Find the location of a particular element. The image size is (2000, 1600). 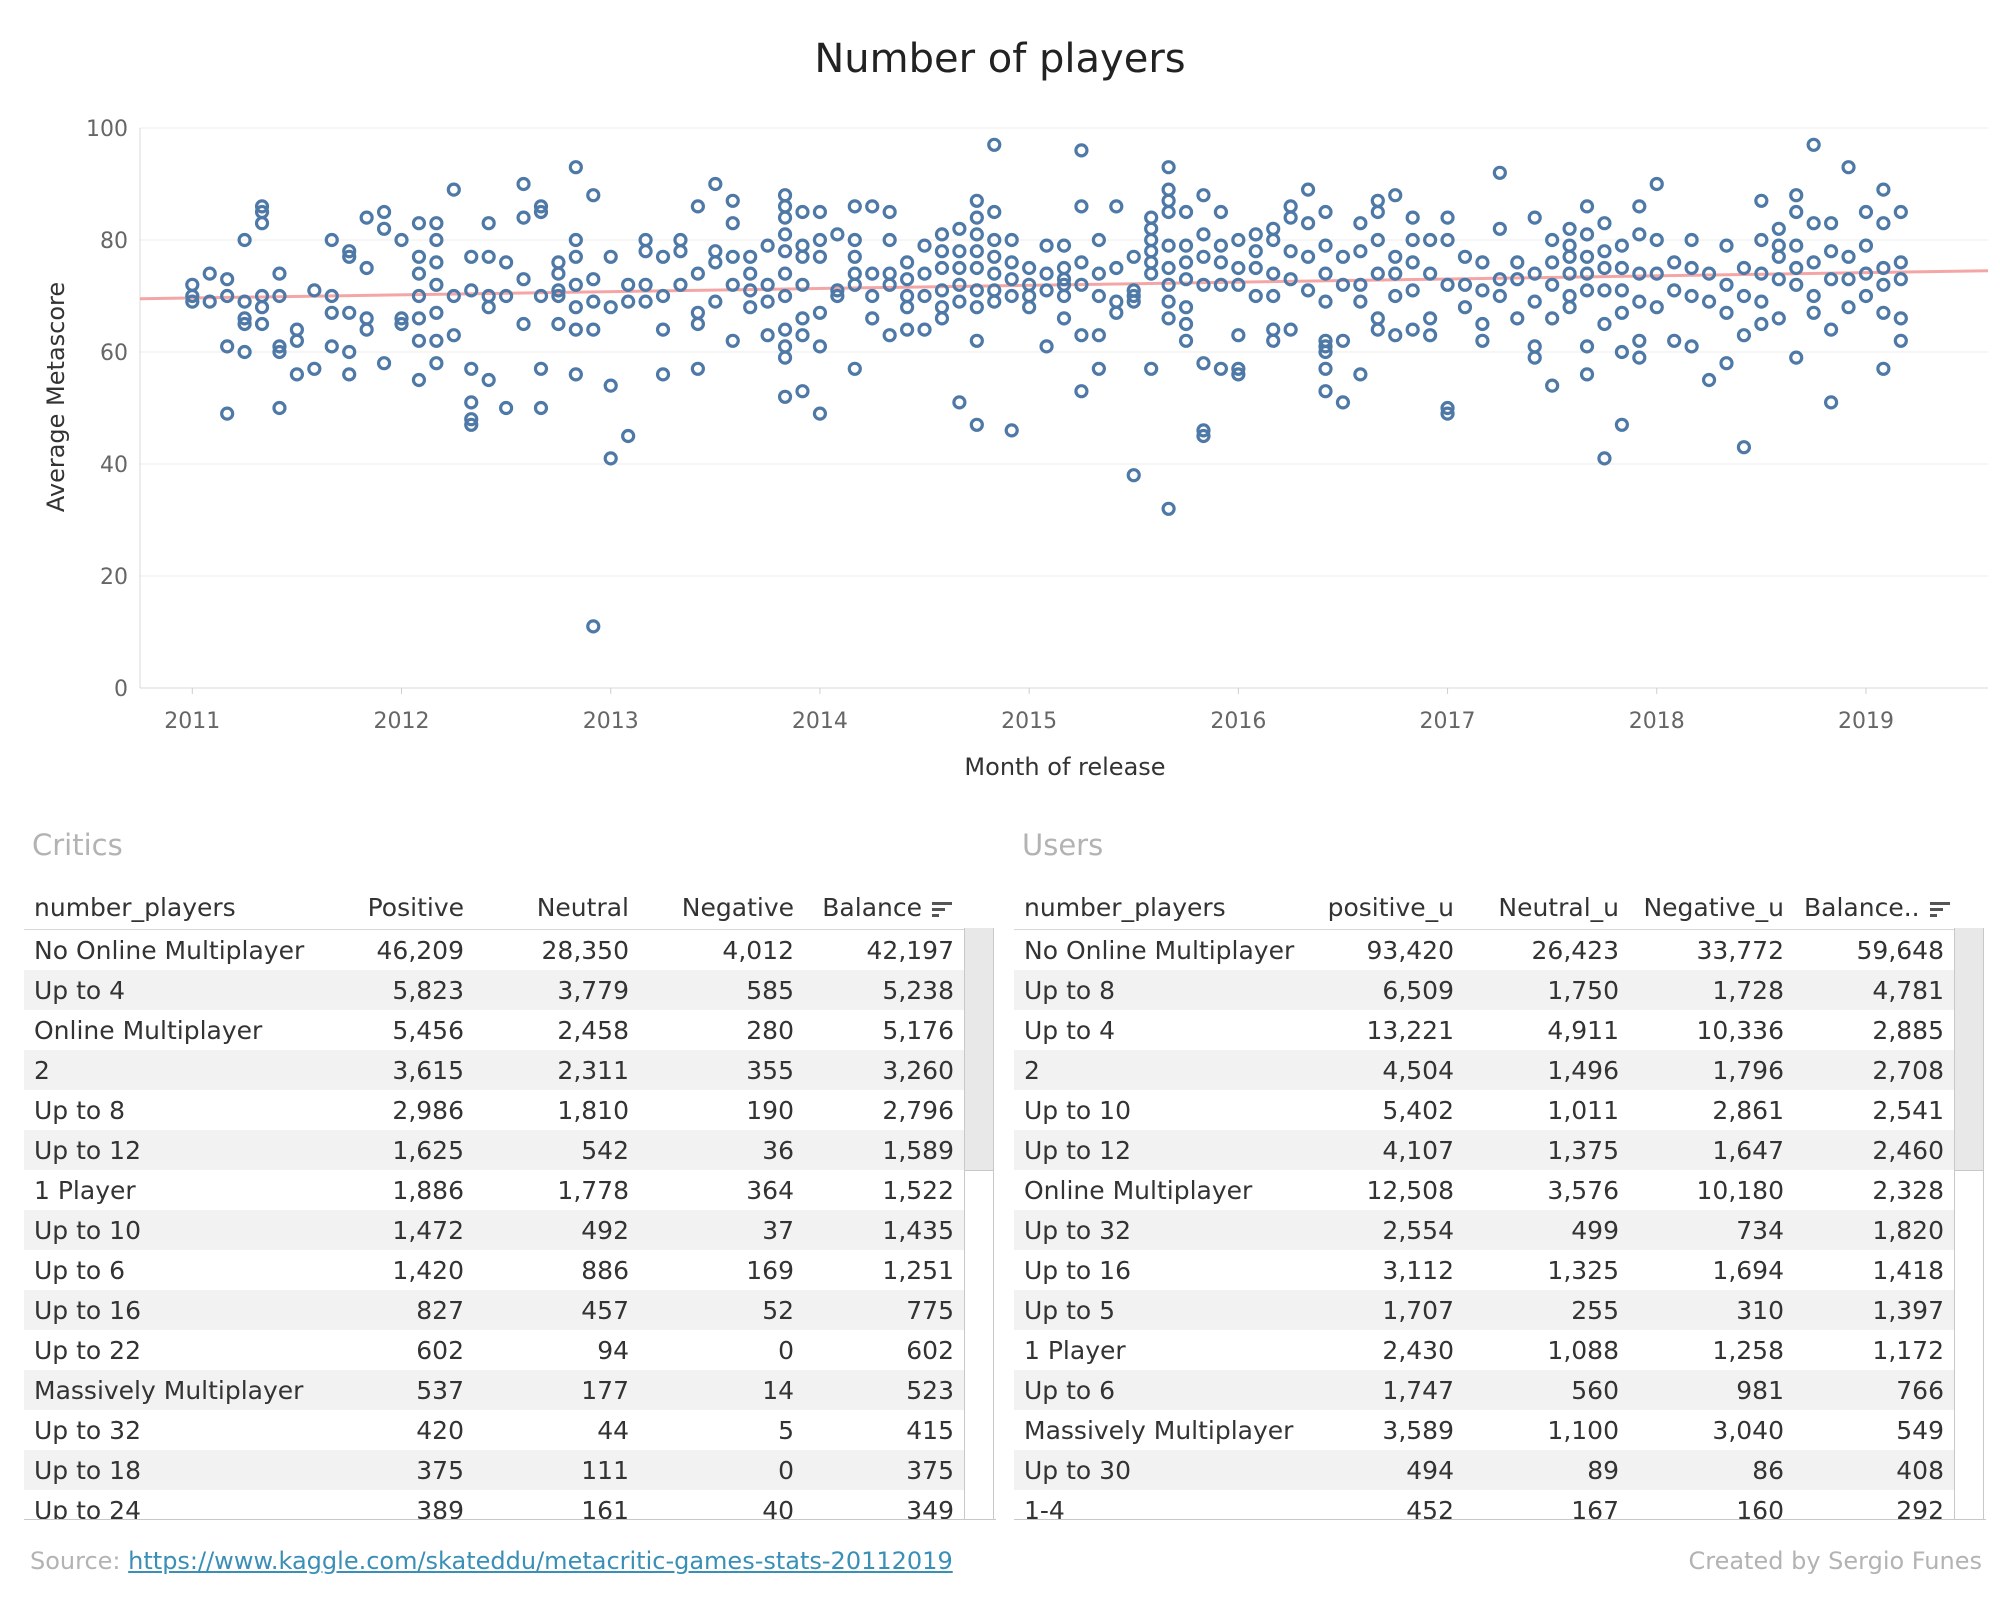

table-row: Up to 10 5,402 1,011 2,861 2,541 is located at coordinates (1484, 1110).